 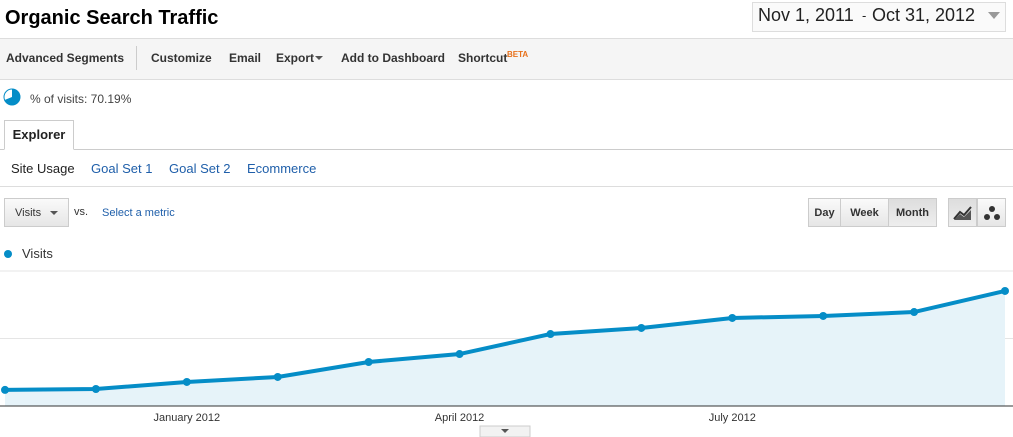 I want to click on date-start: Nov 1, 2011, so click(x=806, y=15).